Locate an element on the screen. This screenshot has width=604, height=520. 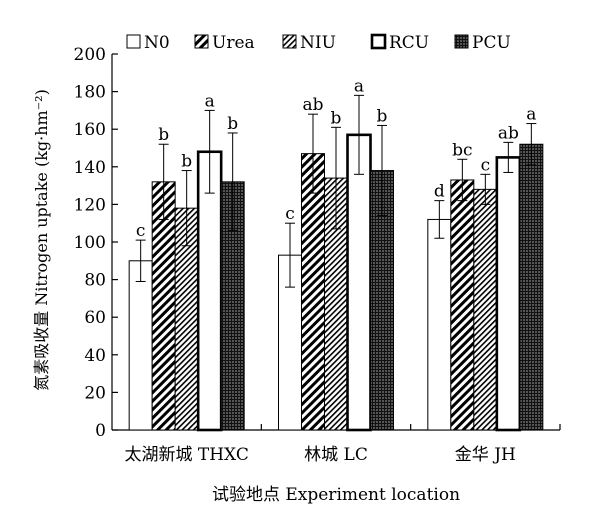
x-tick-label: 太湖新城 THXC is located at coordinates (186, 455).